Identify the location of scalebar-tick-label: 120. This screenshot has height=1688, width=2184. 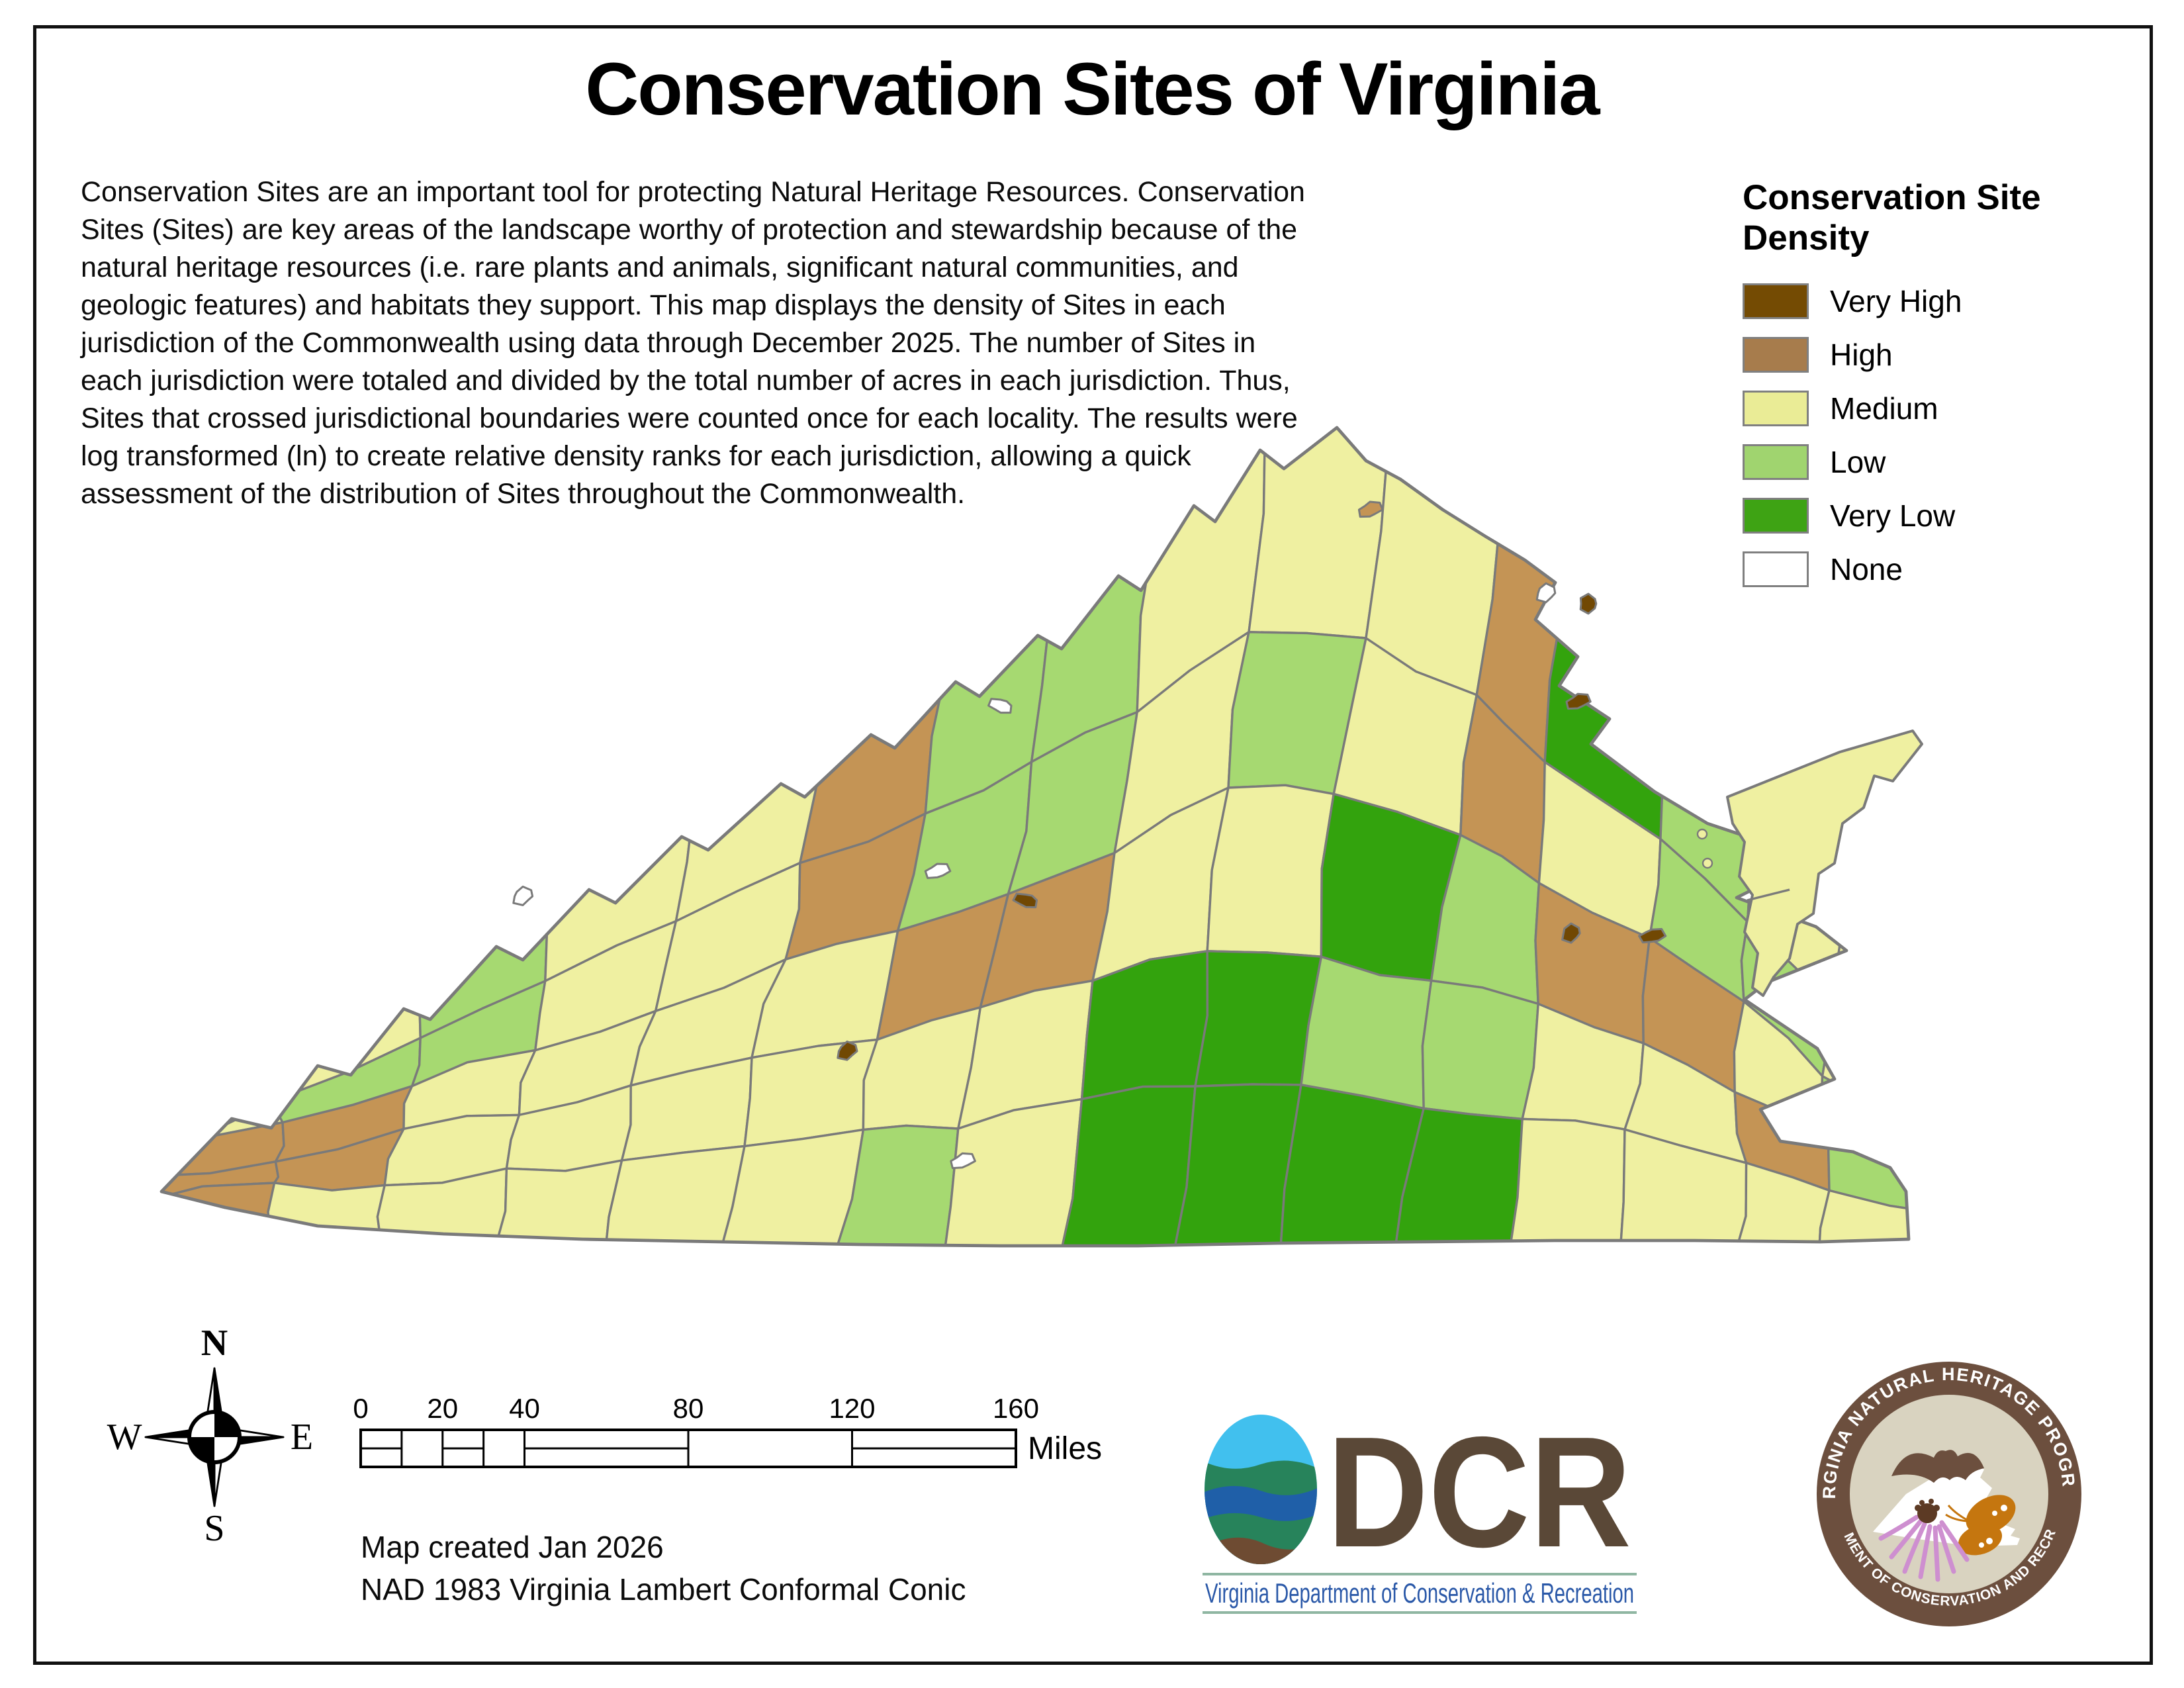
(852, 1408).